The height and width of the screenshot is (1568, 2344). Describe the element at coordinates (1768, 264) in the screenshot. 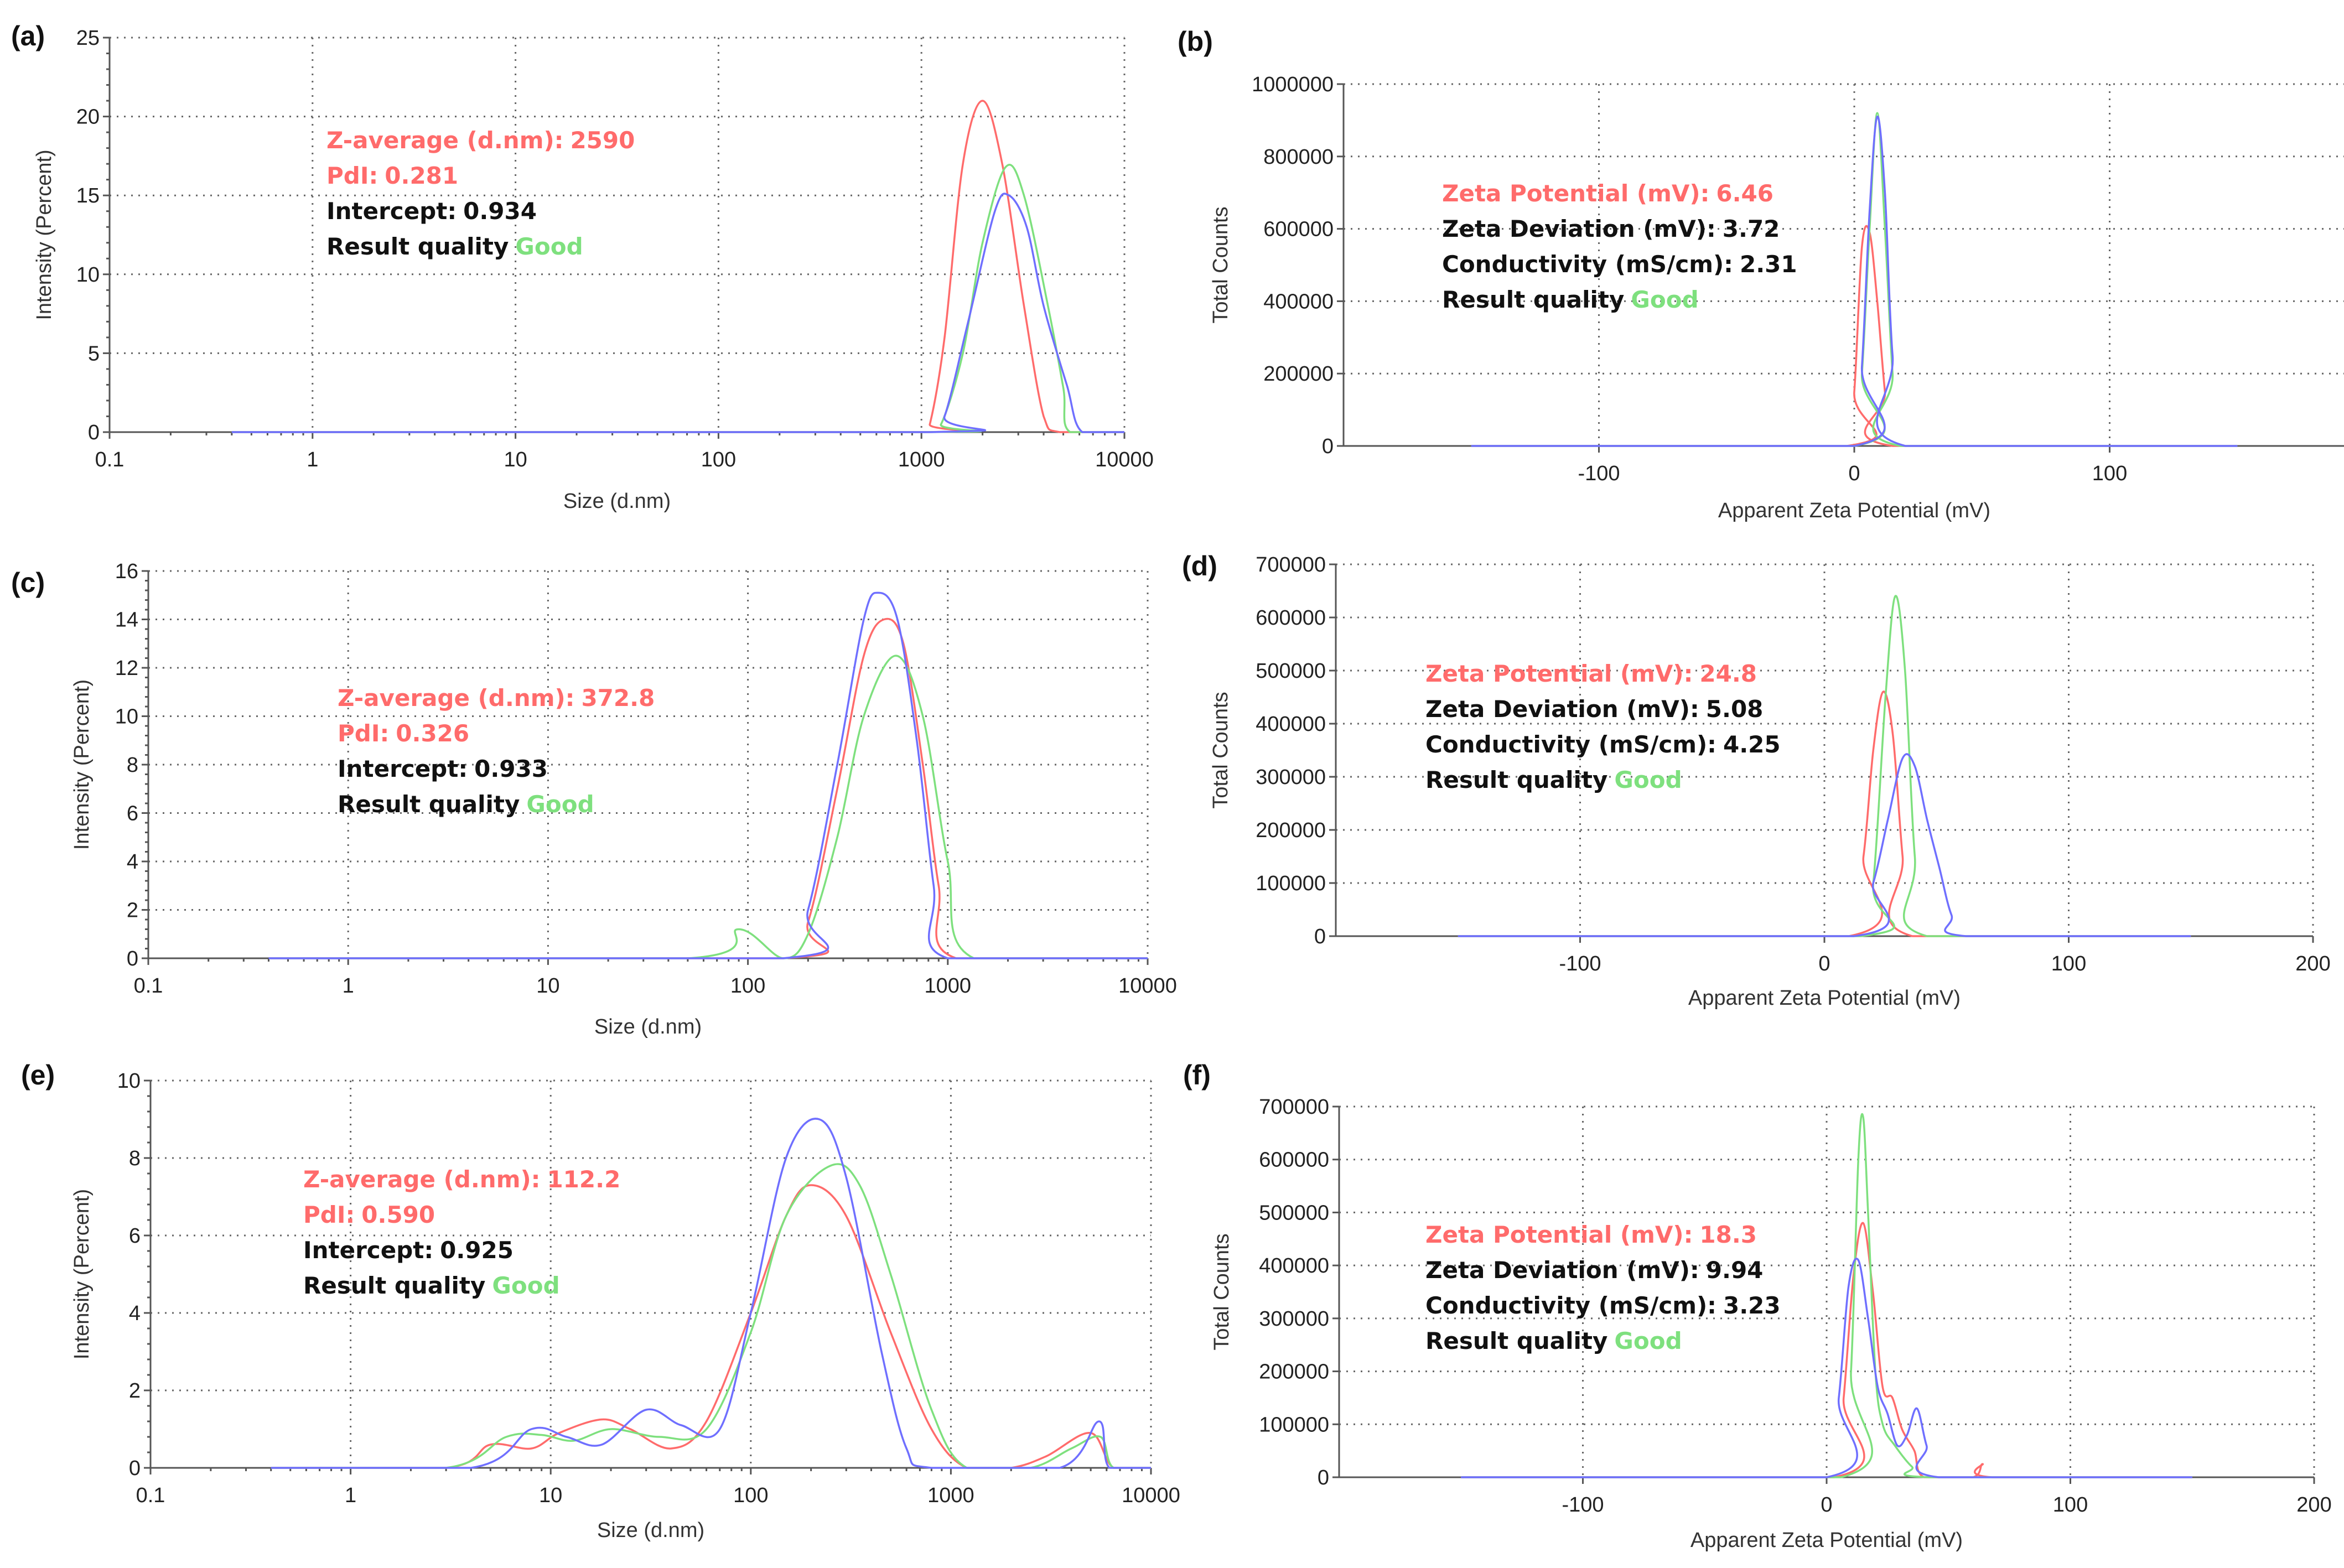

I see `annotation-value: 2.31` at that location.